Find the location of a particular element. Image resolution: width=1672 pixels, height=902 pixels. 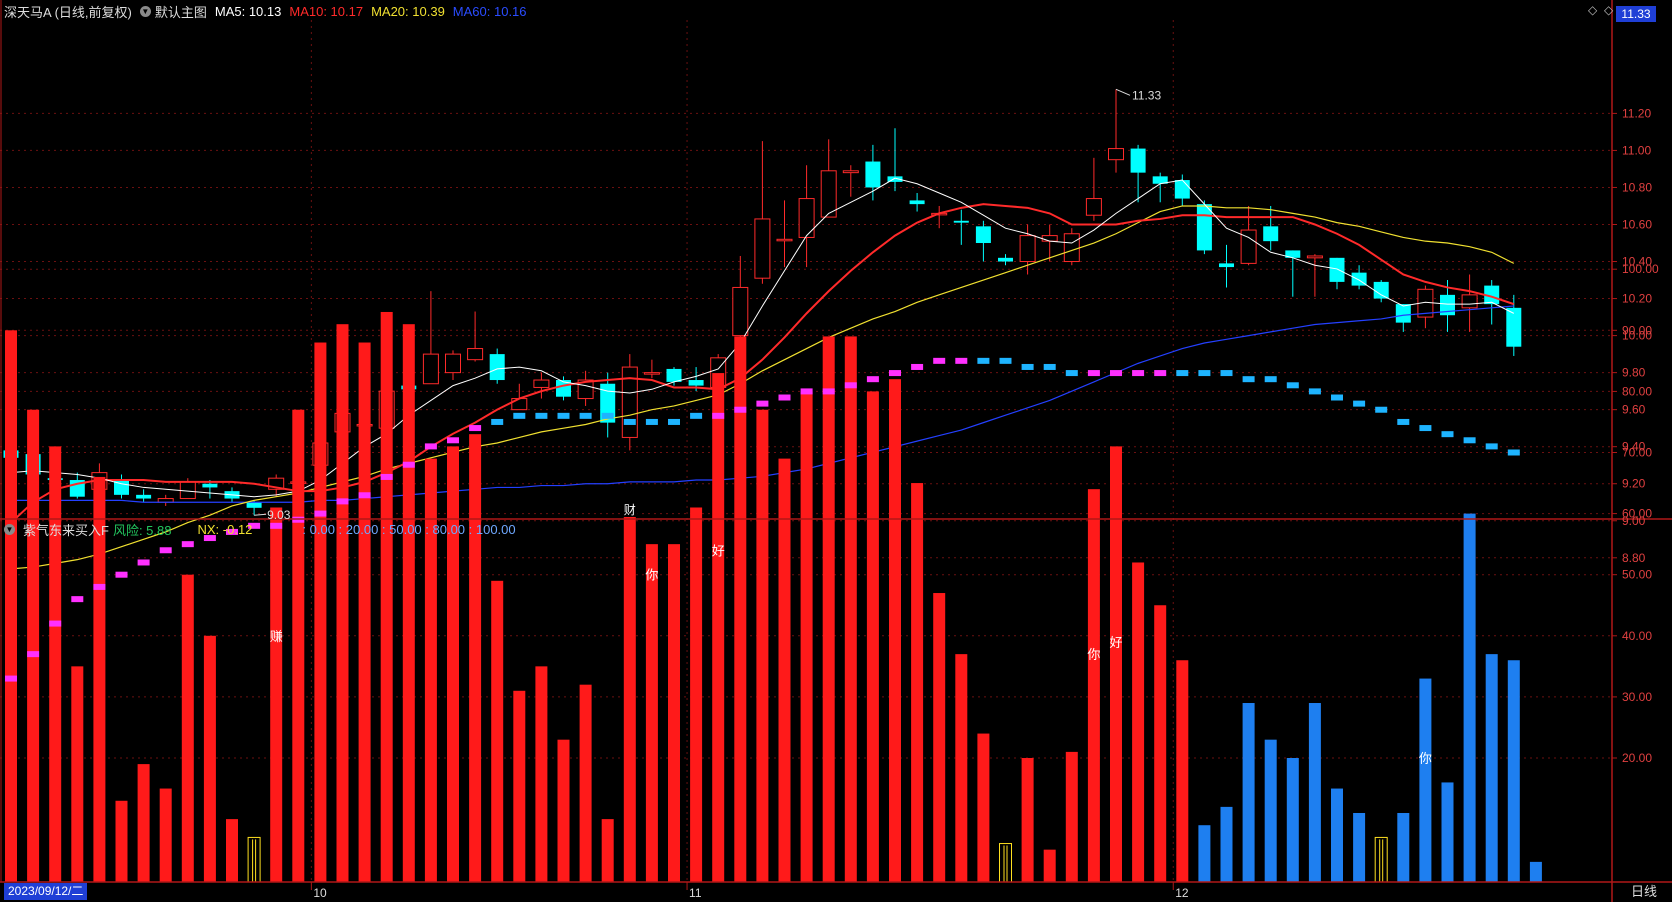

main-chart-label: 默认主图 is located at coordinates (180, 12).